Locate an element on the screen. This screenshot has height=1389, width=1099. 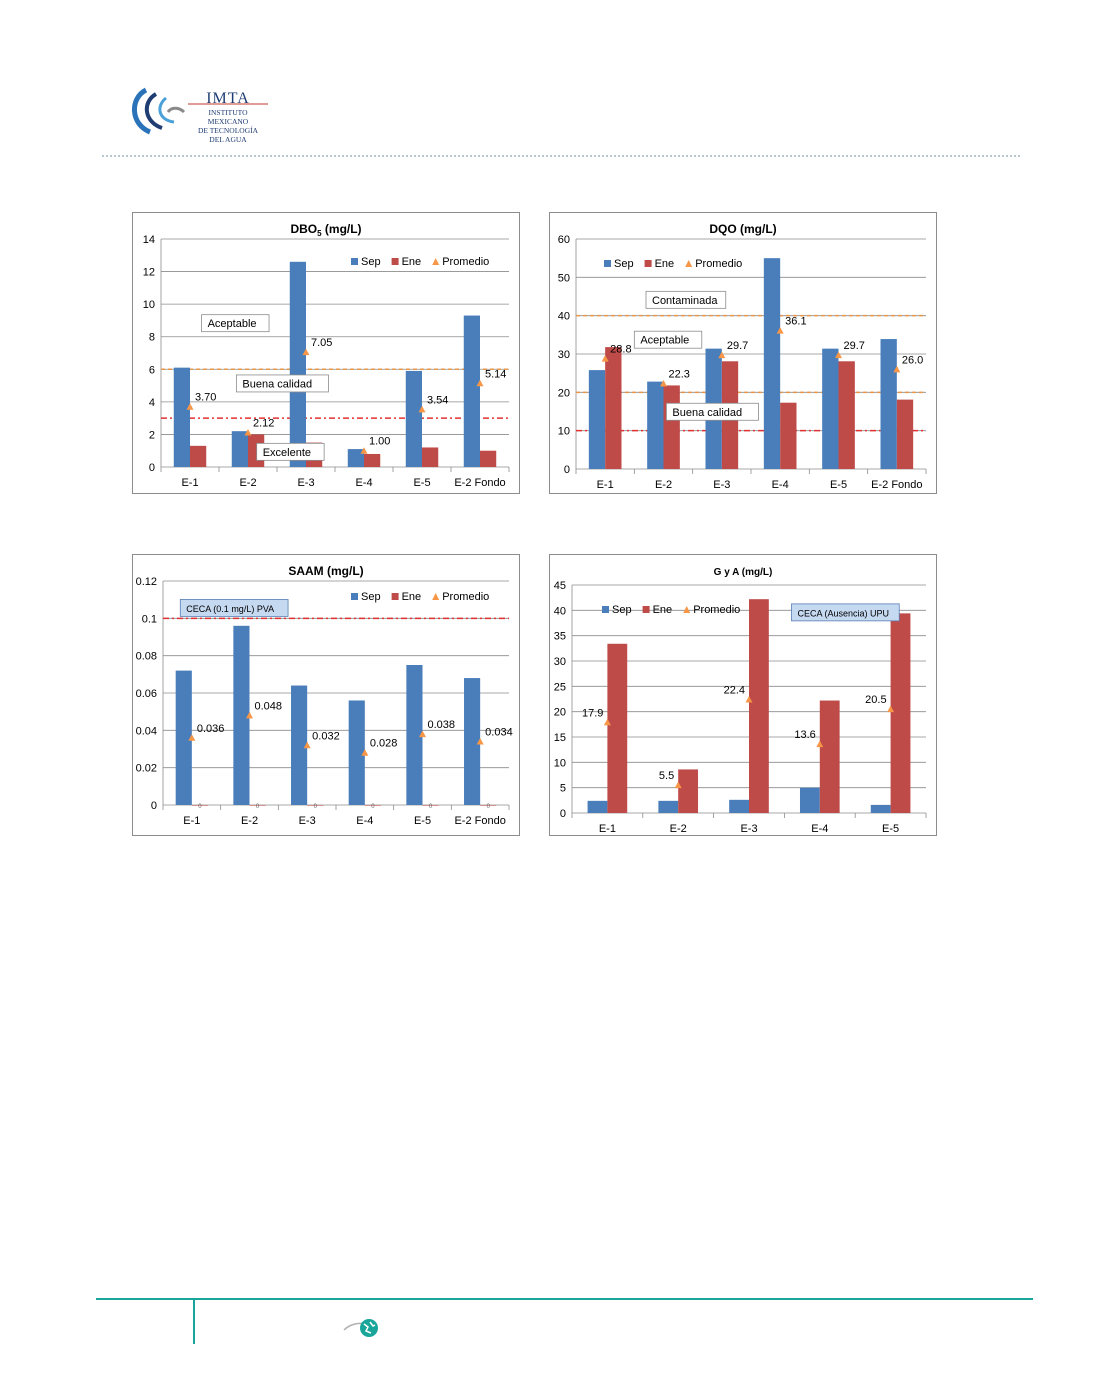
y-tick-label: 14 is located at coordinates (149, 240).